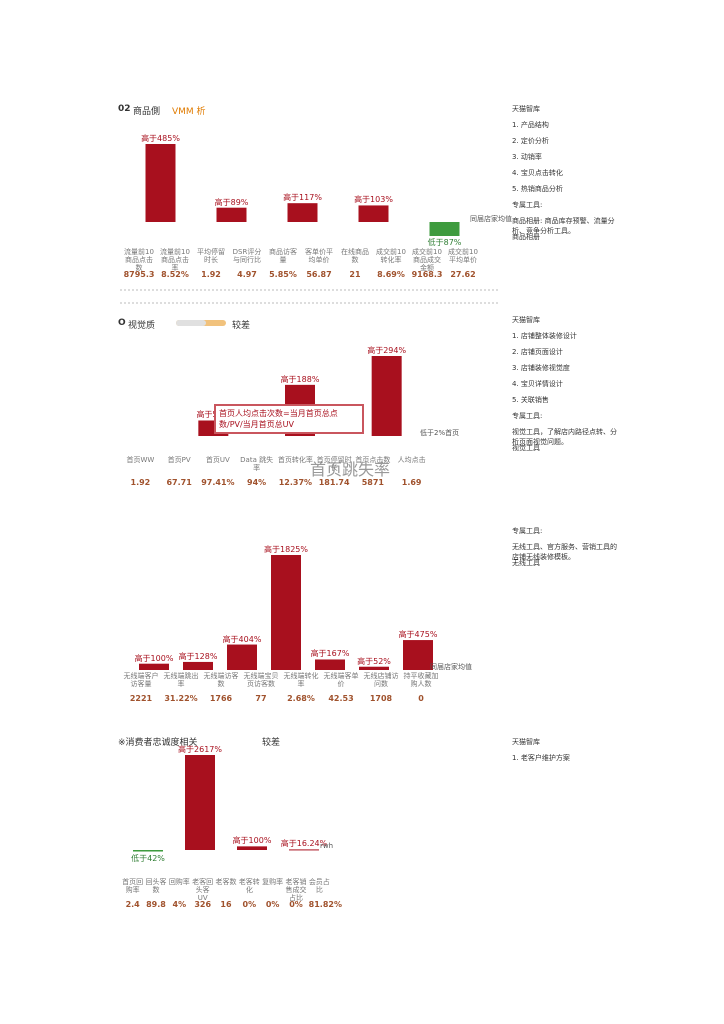  I want to click on metric-value: 181.74, so click(334, 482).